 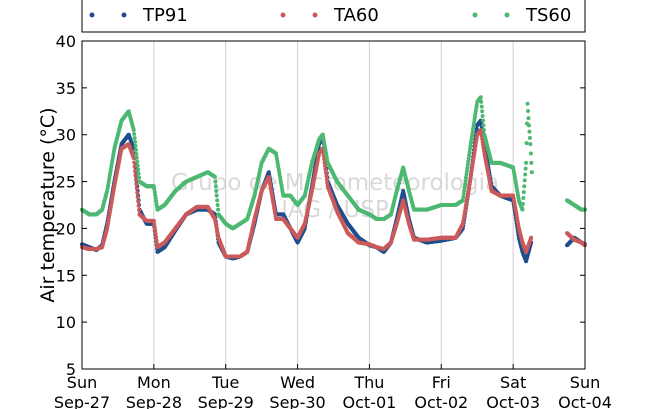 I want to click on legend-marker, so click(x=124, y=15).